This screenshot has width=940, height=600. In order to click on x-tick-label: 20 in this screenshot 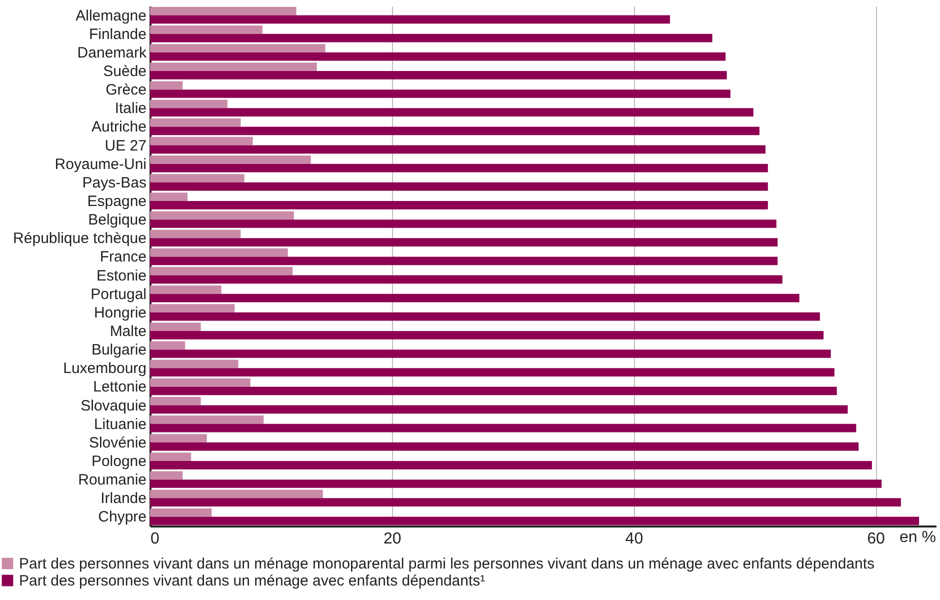, I will do `click(392, 539)`.